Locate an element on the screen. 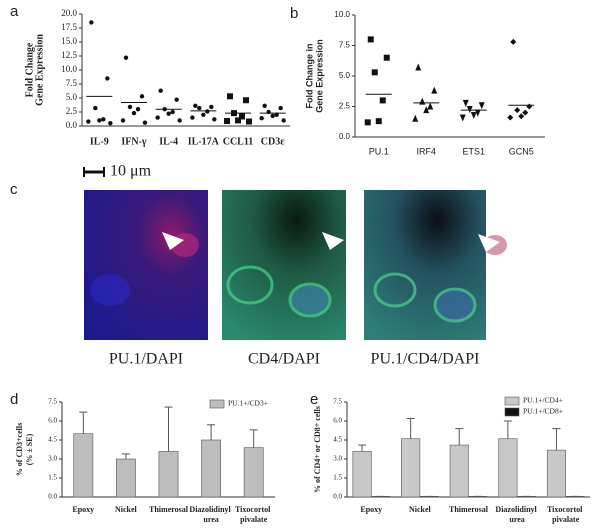 This screenshot has width=602, height=530. x-tick-label: Diazolidinyl urea is located at coordinates (210, 514).